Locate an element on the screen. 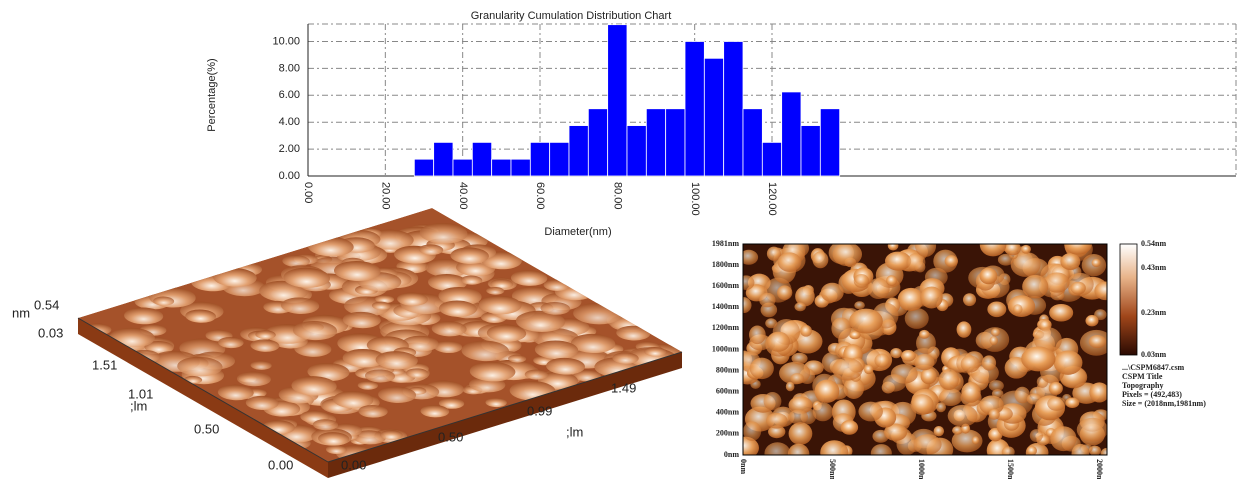 The image size is (1245, 479). y-tick-label: 600nm is located at coordinates (727, 391).